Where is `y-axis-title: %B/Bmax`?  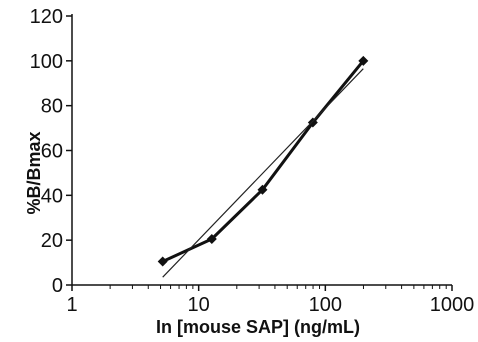
y-axis-title: %B/Bmax is located at coordinates (34, 172).